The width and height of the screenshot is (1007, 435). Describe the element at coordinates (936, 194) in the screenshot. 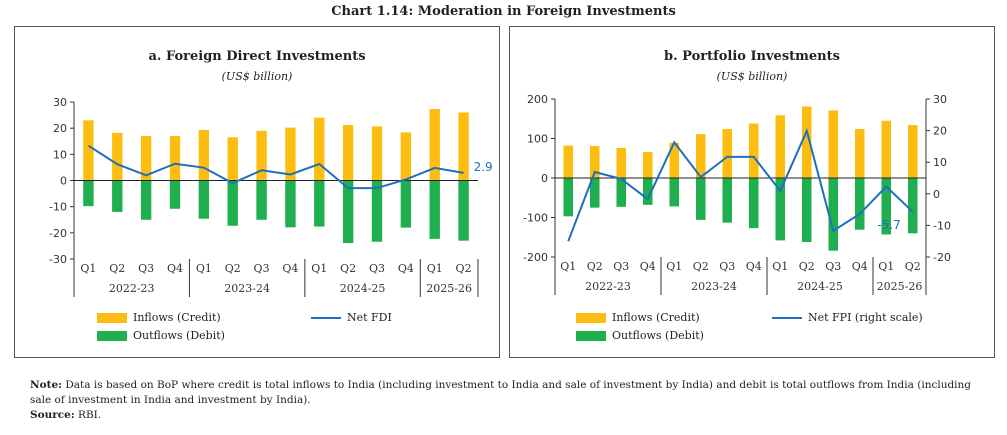

I see `y2-tick-label: 0` at that location.